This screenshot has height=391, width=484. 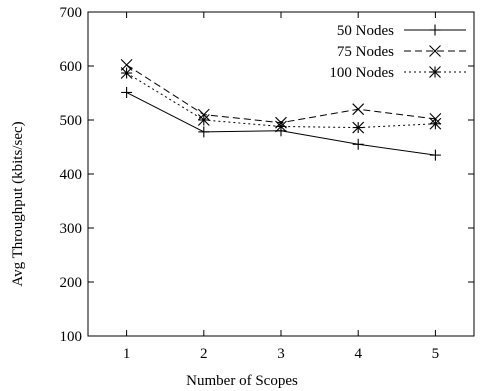 What do you see at coordinates (127, 354) in the screenshot?
I see `x-tick-label: 1` at bounding box center [127, 354].